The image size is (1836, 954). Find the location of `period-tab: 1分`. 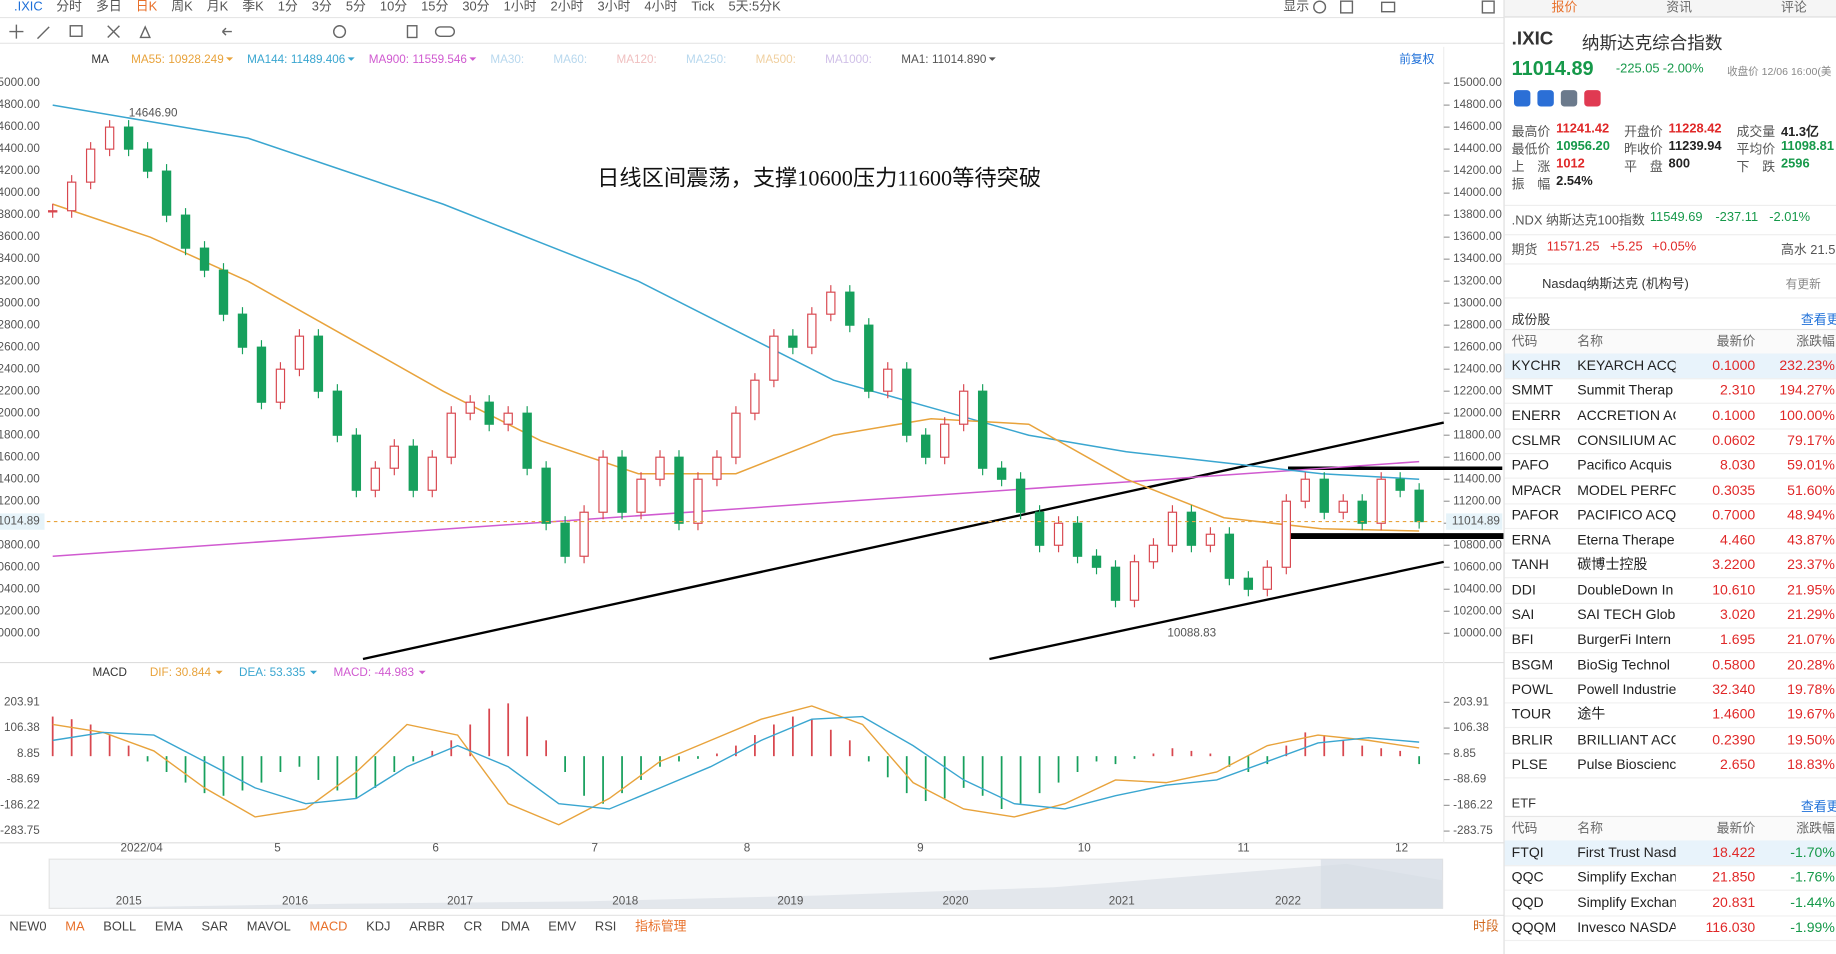

period-tab: 1分 is located at coordinates (288, 6).